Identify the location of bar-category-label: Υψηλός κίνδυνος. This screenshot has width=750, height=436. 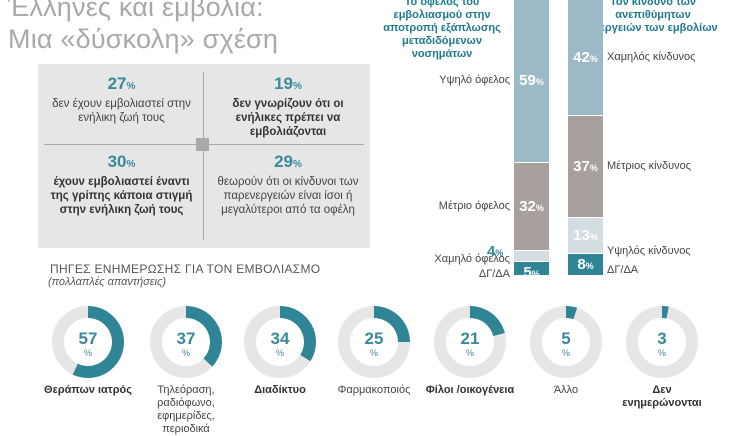
(649, 250).